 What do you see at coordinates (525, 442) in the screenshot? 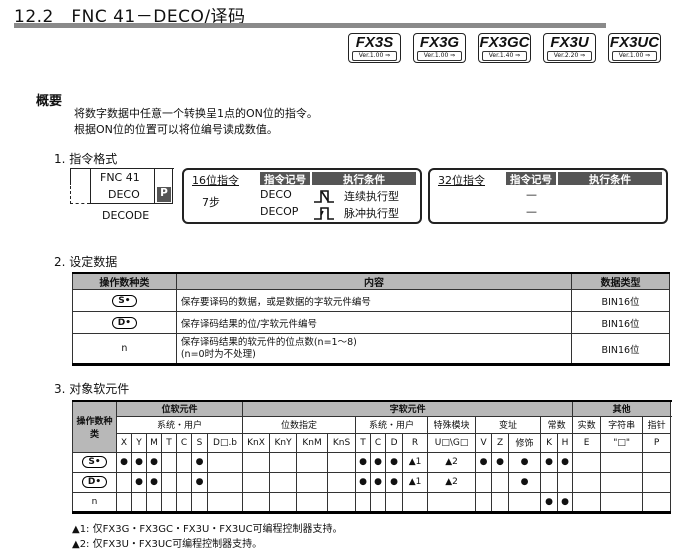
I see `device-column: 修饰` at bounding box center [525, 442].